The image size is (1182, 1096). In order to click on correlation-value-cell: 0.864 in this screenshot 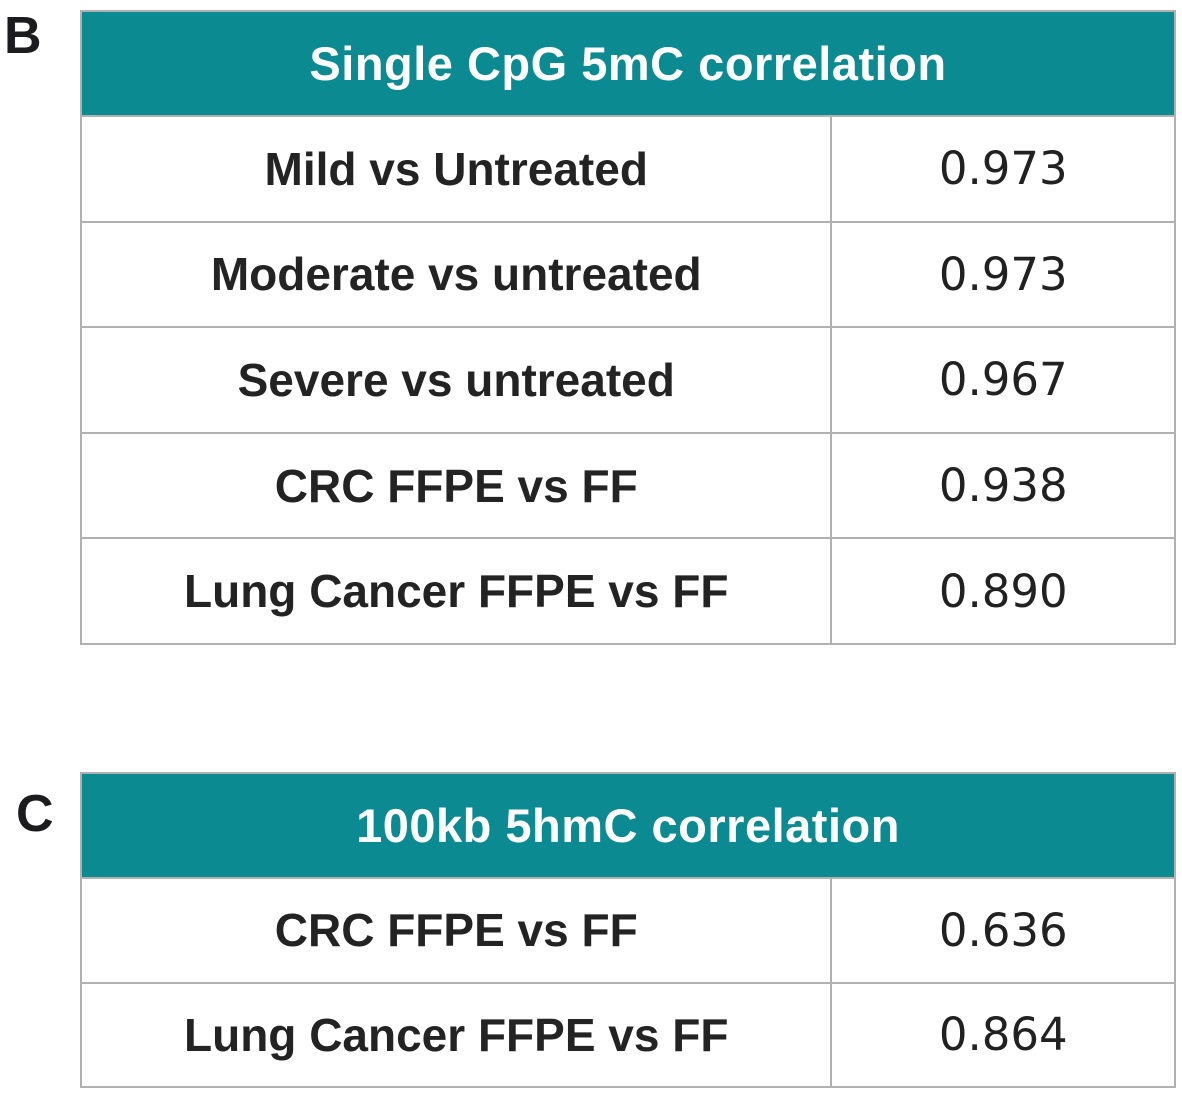, I will do `click(1003, 1034)`.